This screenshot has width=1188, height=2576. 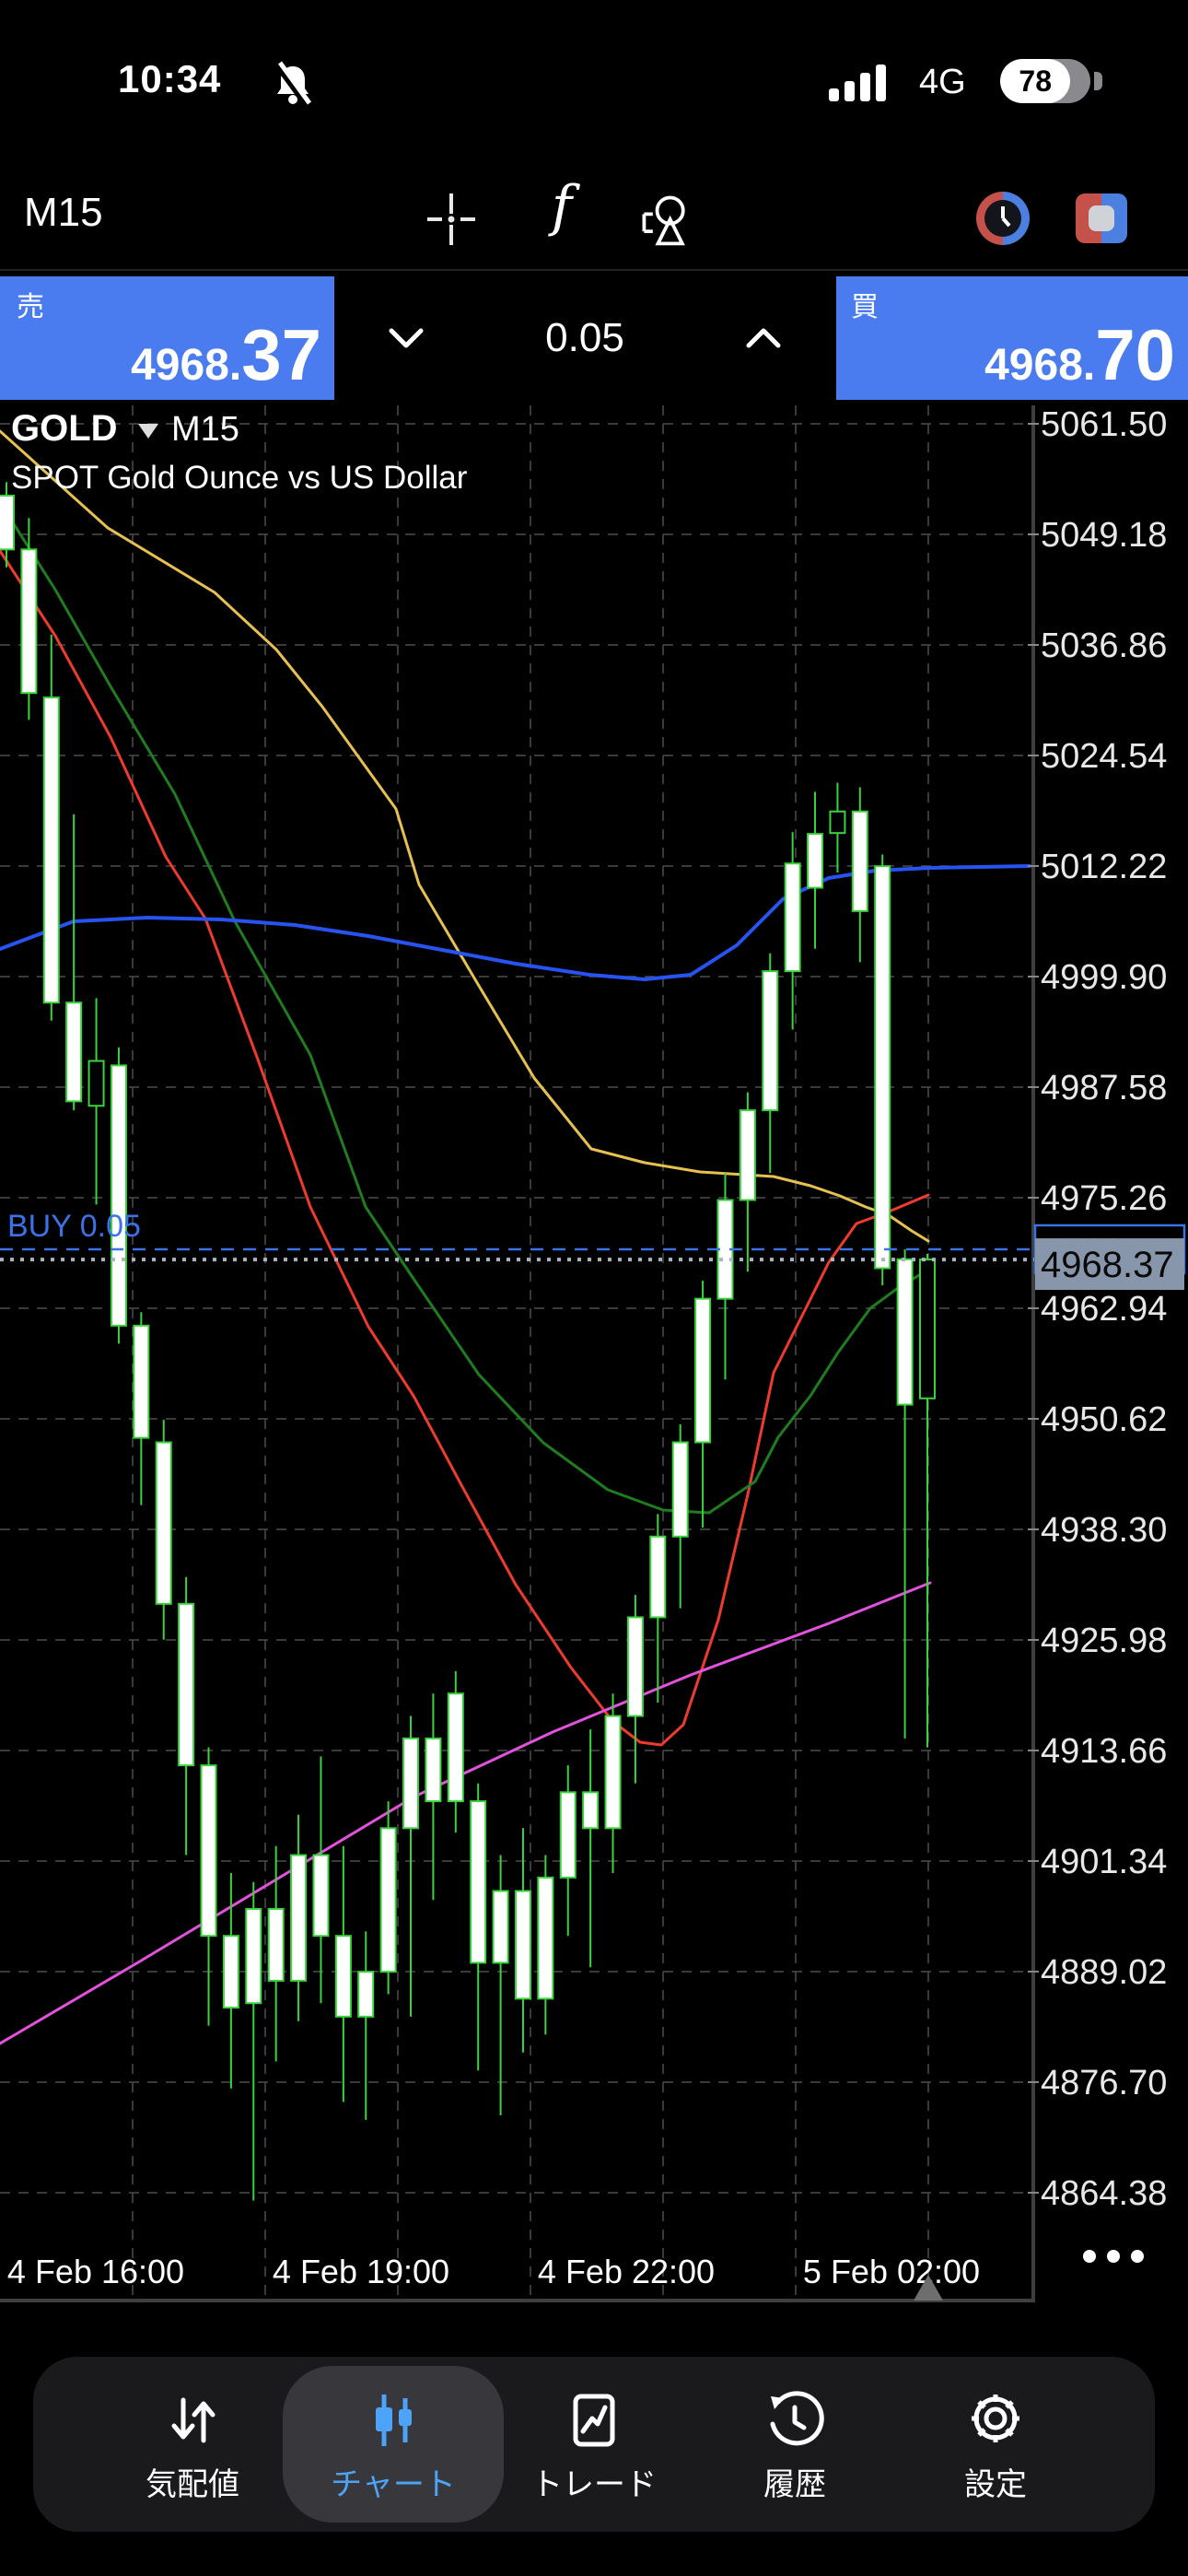 I want to click on sessions-clock-icon, so click(x=1003, y=218).